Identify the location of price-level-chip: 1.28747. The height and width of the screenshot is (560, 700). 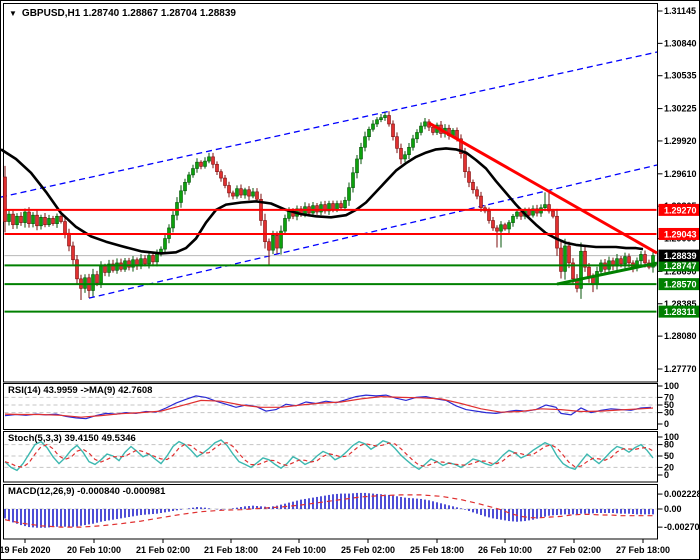
(678, 265).